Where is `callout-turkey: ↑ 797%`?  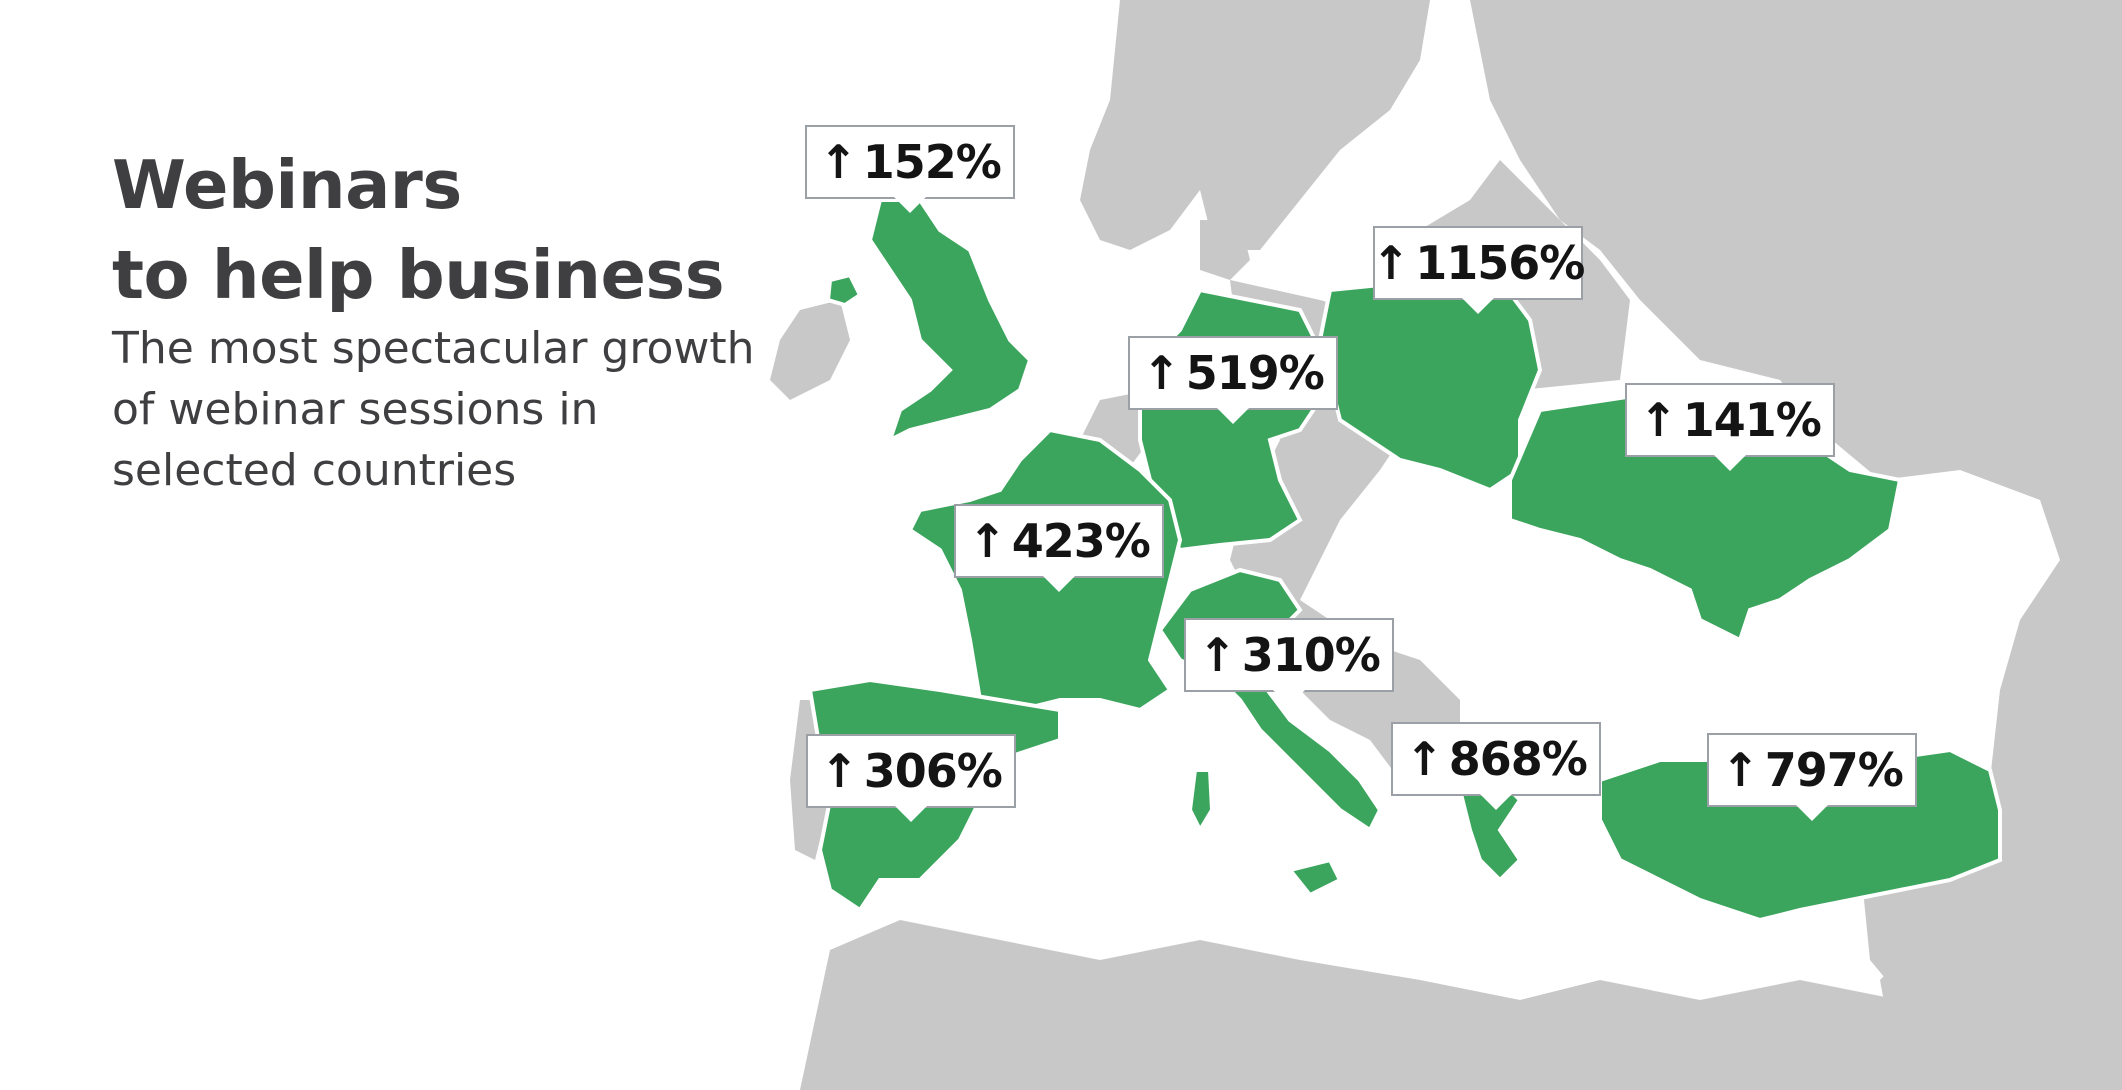
callout-turkey: ↑ 797% is located at coordinates (1812, 777).